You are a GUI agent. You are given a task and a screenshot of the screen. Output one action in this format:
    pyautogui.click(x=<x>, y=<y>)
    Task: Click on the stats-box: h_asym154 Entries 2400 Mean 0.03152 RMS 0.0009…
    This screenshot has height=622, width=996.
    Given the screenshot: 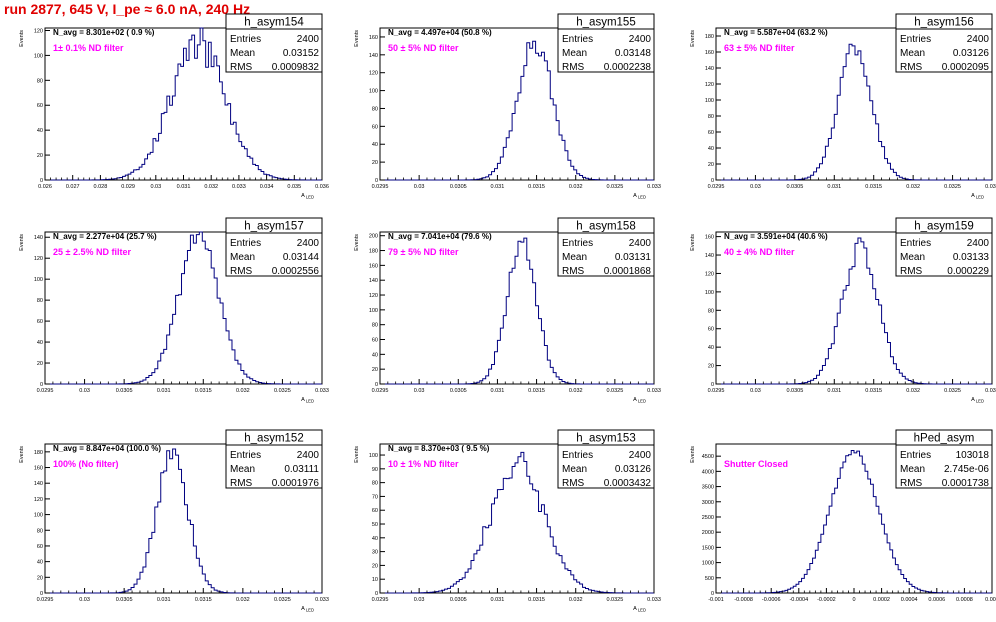 What is the action you would take?
    pyautogui.click(x=274, y=43)
    